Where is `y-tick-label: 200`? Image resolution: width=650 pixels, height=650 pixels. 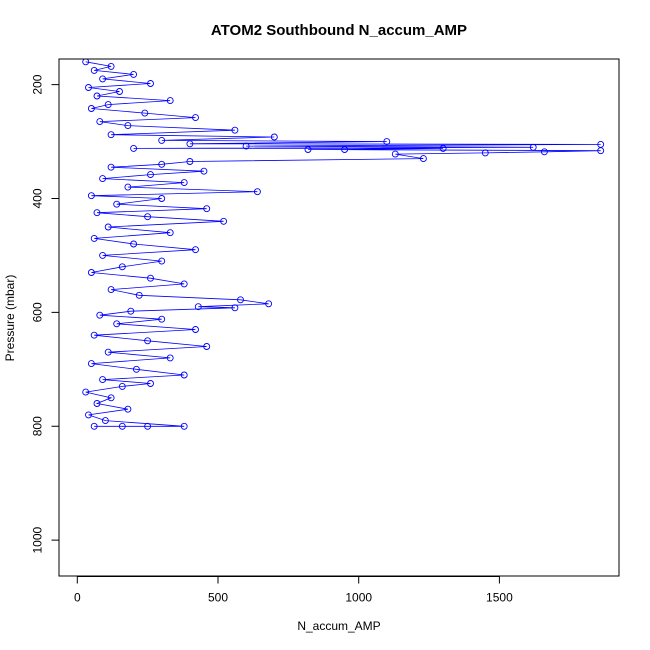
y-tick-label: 200 is located at coordinates (38, 84).